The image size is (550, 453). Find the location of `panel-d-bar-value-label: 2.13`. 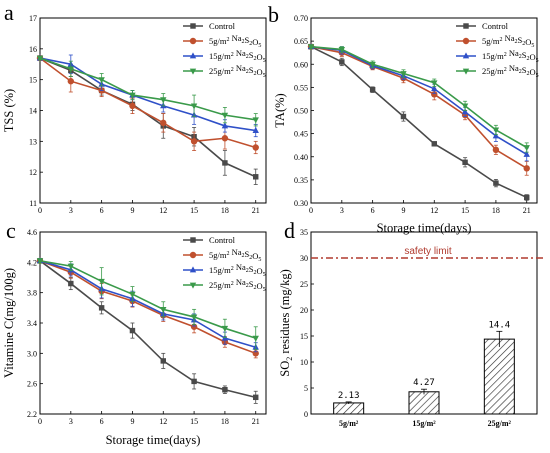

panel-d-bar-value-label: 2.13 is located at coordinates (349, 396).